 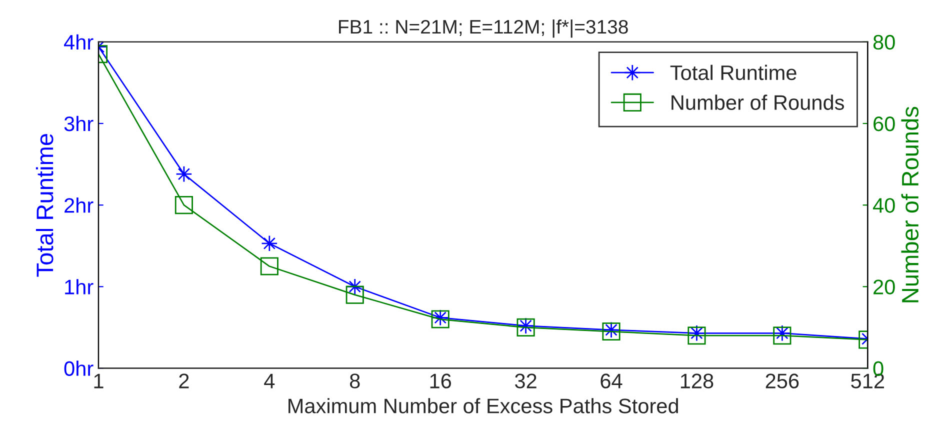 What do you see at coordinates (910, 204) in the screenshot?
I see `y2-axis-title: Number of Rounds` at bounding box center [910, 204].